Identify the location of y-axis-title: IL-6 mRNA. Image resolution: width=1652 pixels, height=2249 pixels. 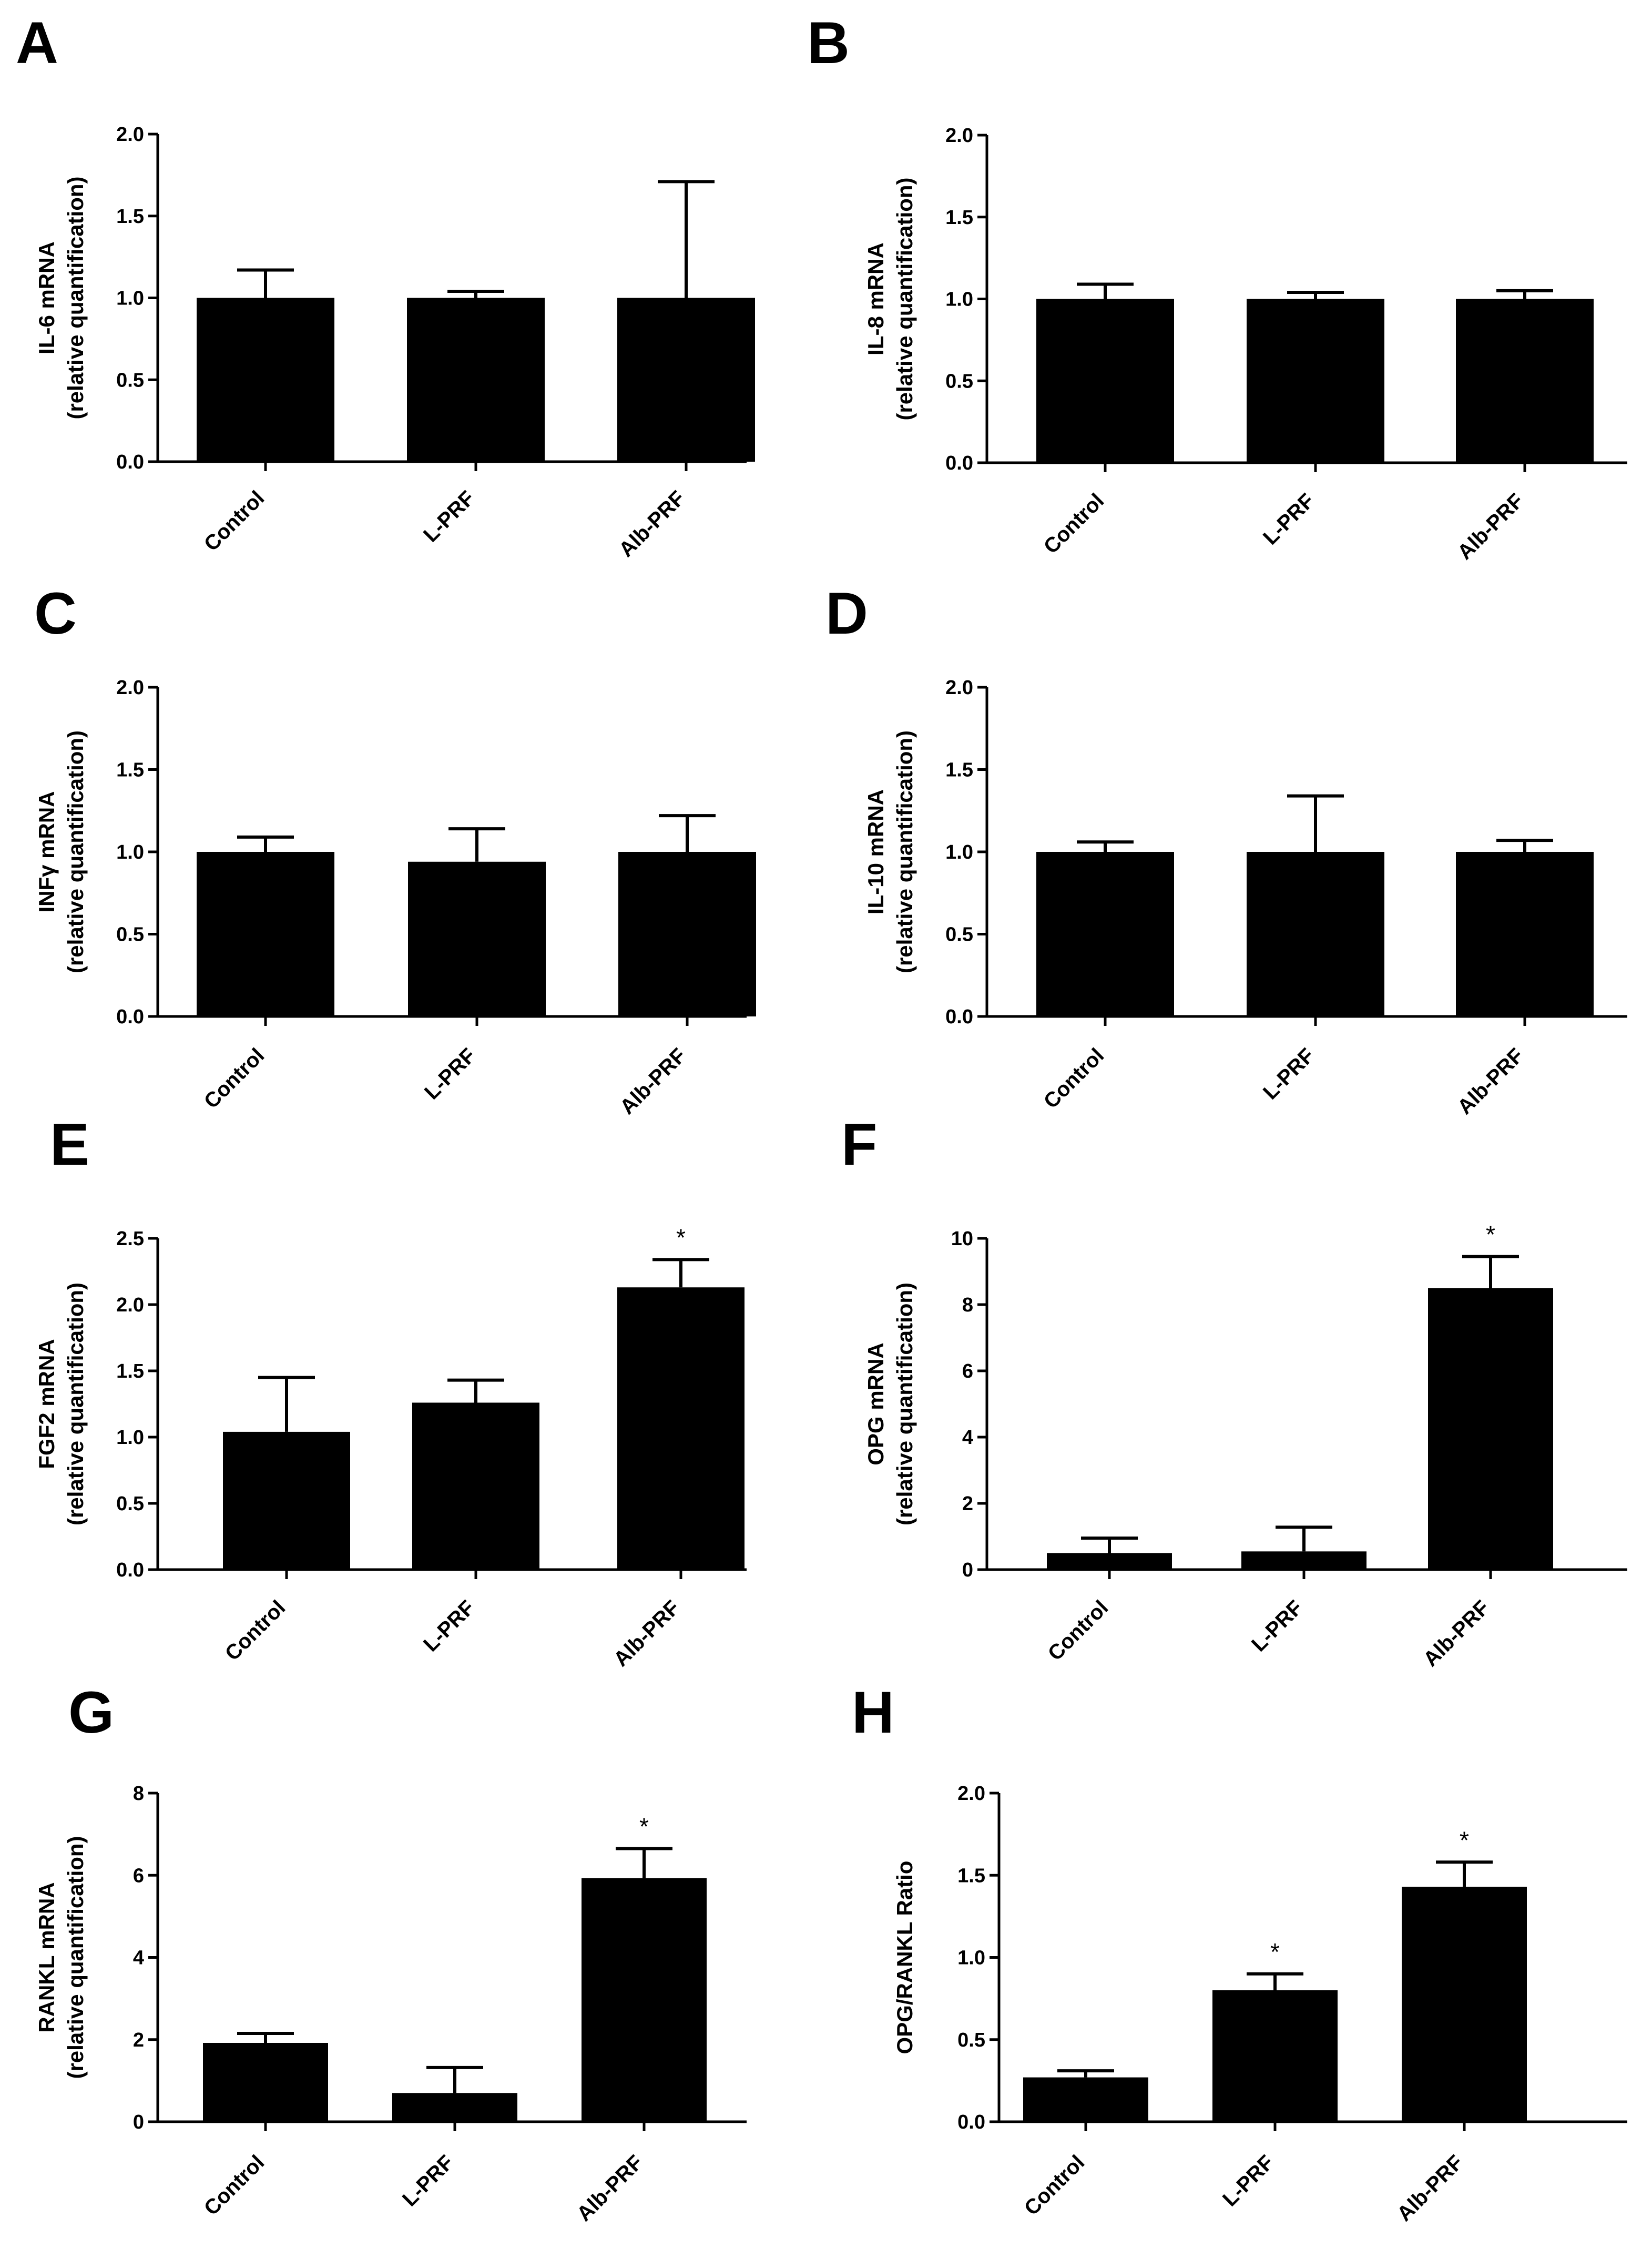
(46, 297).